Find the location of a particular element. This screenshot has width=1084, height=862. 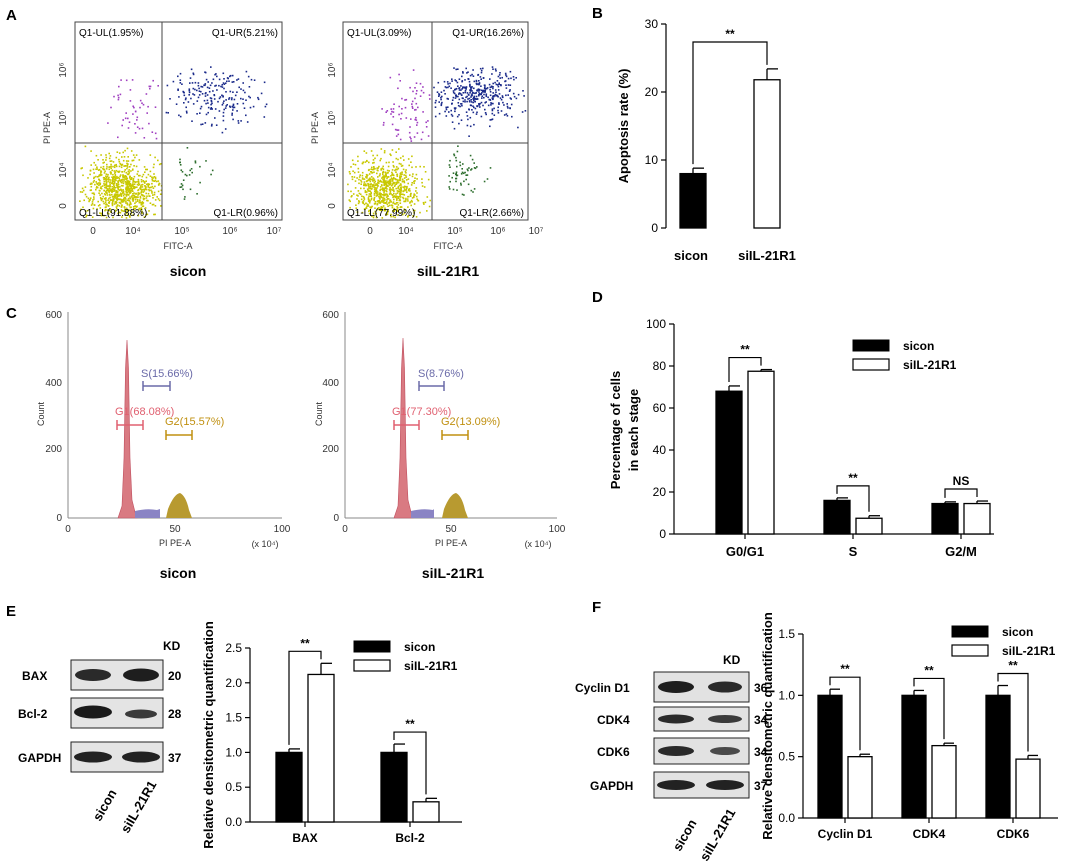

x-tick: 10⁶ is located at coordinates (497, 231).